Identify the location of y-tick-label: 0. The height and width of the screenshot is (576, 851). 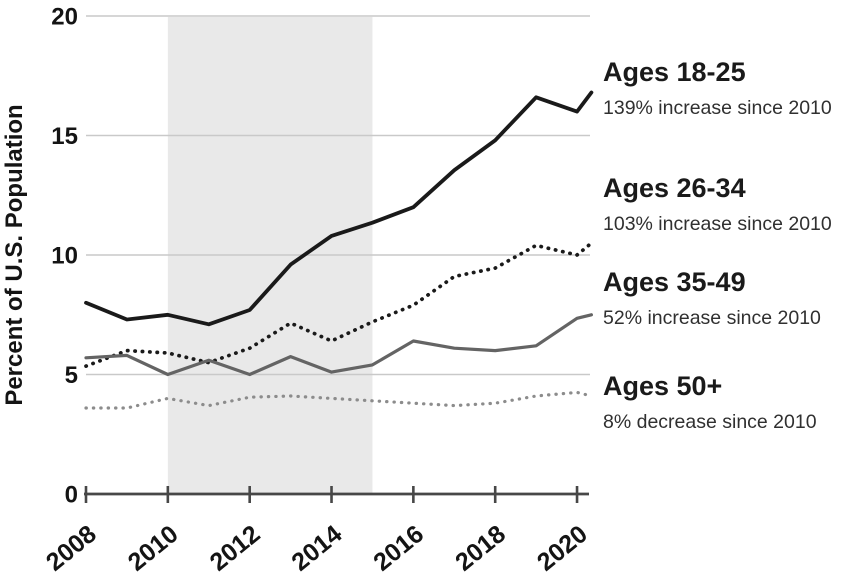
(71, 495).